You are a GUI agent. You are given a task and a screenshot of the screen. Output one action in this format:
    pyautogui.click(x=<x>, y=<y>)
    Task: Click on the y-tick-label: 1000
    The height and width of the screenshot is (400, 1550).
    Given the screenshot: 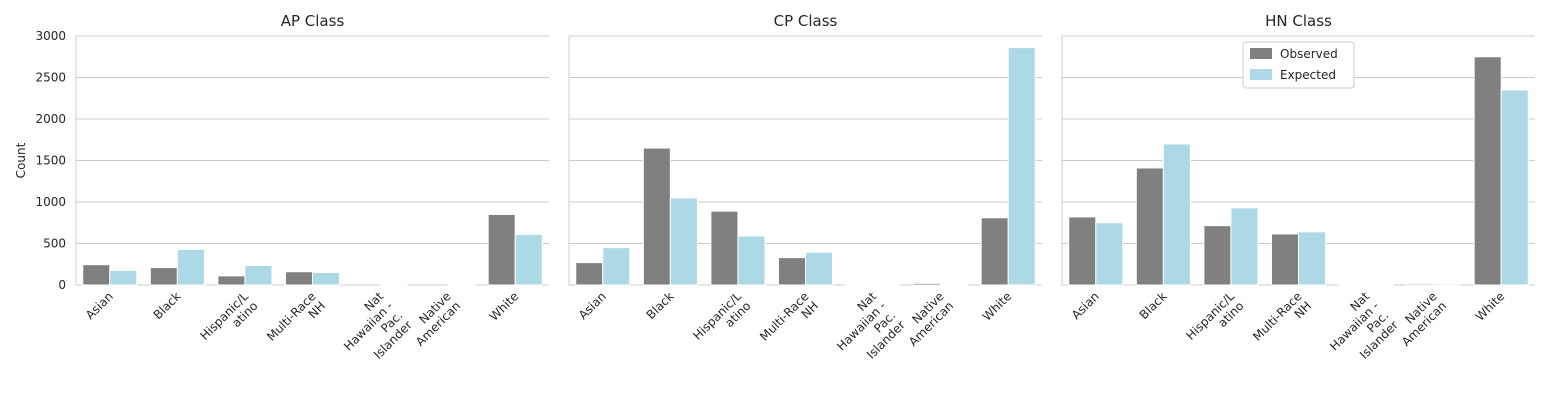 What is the action you would take?
    pyautogui.click(x=50, y=202)
    